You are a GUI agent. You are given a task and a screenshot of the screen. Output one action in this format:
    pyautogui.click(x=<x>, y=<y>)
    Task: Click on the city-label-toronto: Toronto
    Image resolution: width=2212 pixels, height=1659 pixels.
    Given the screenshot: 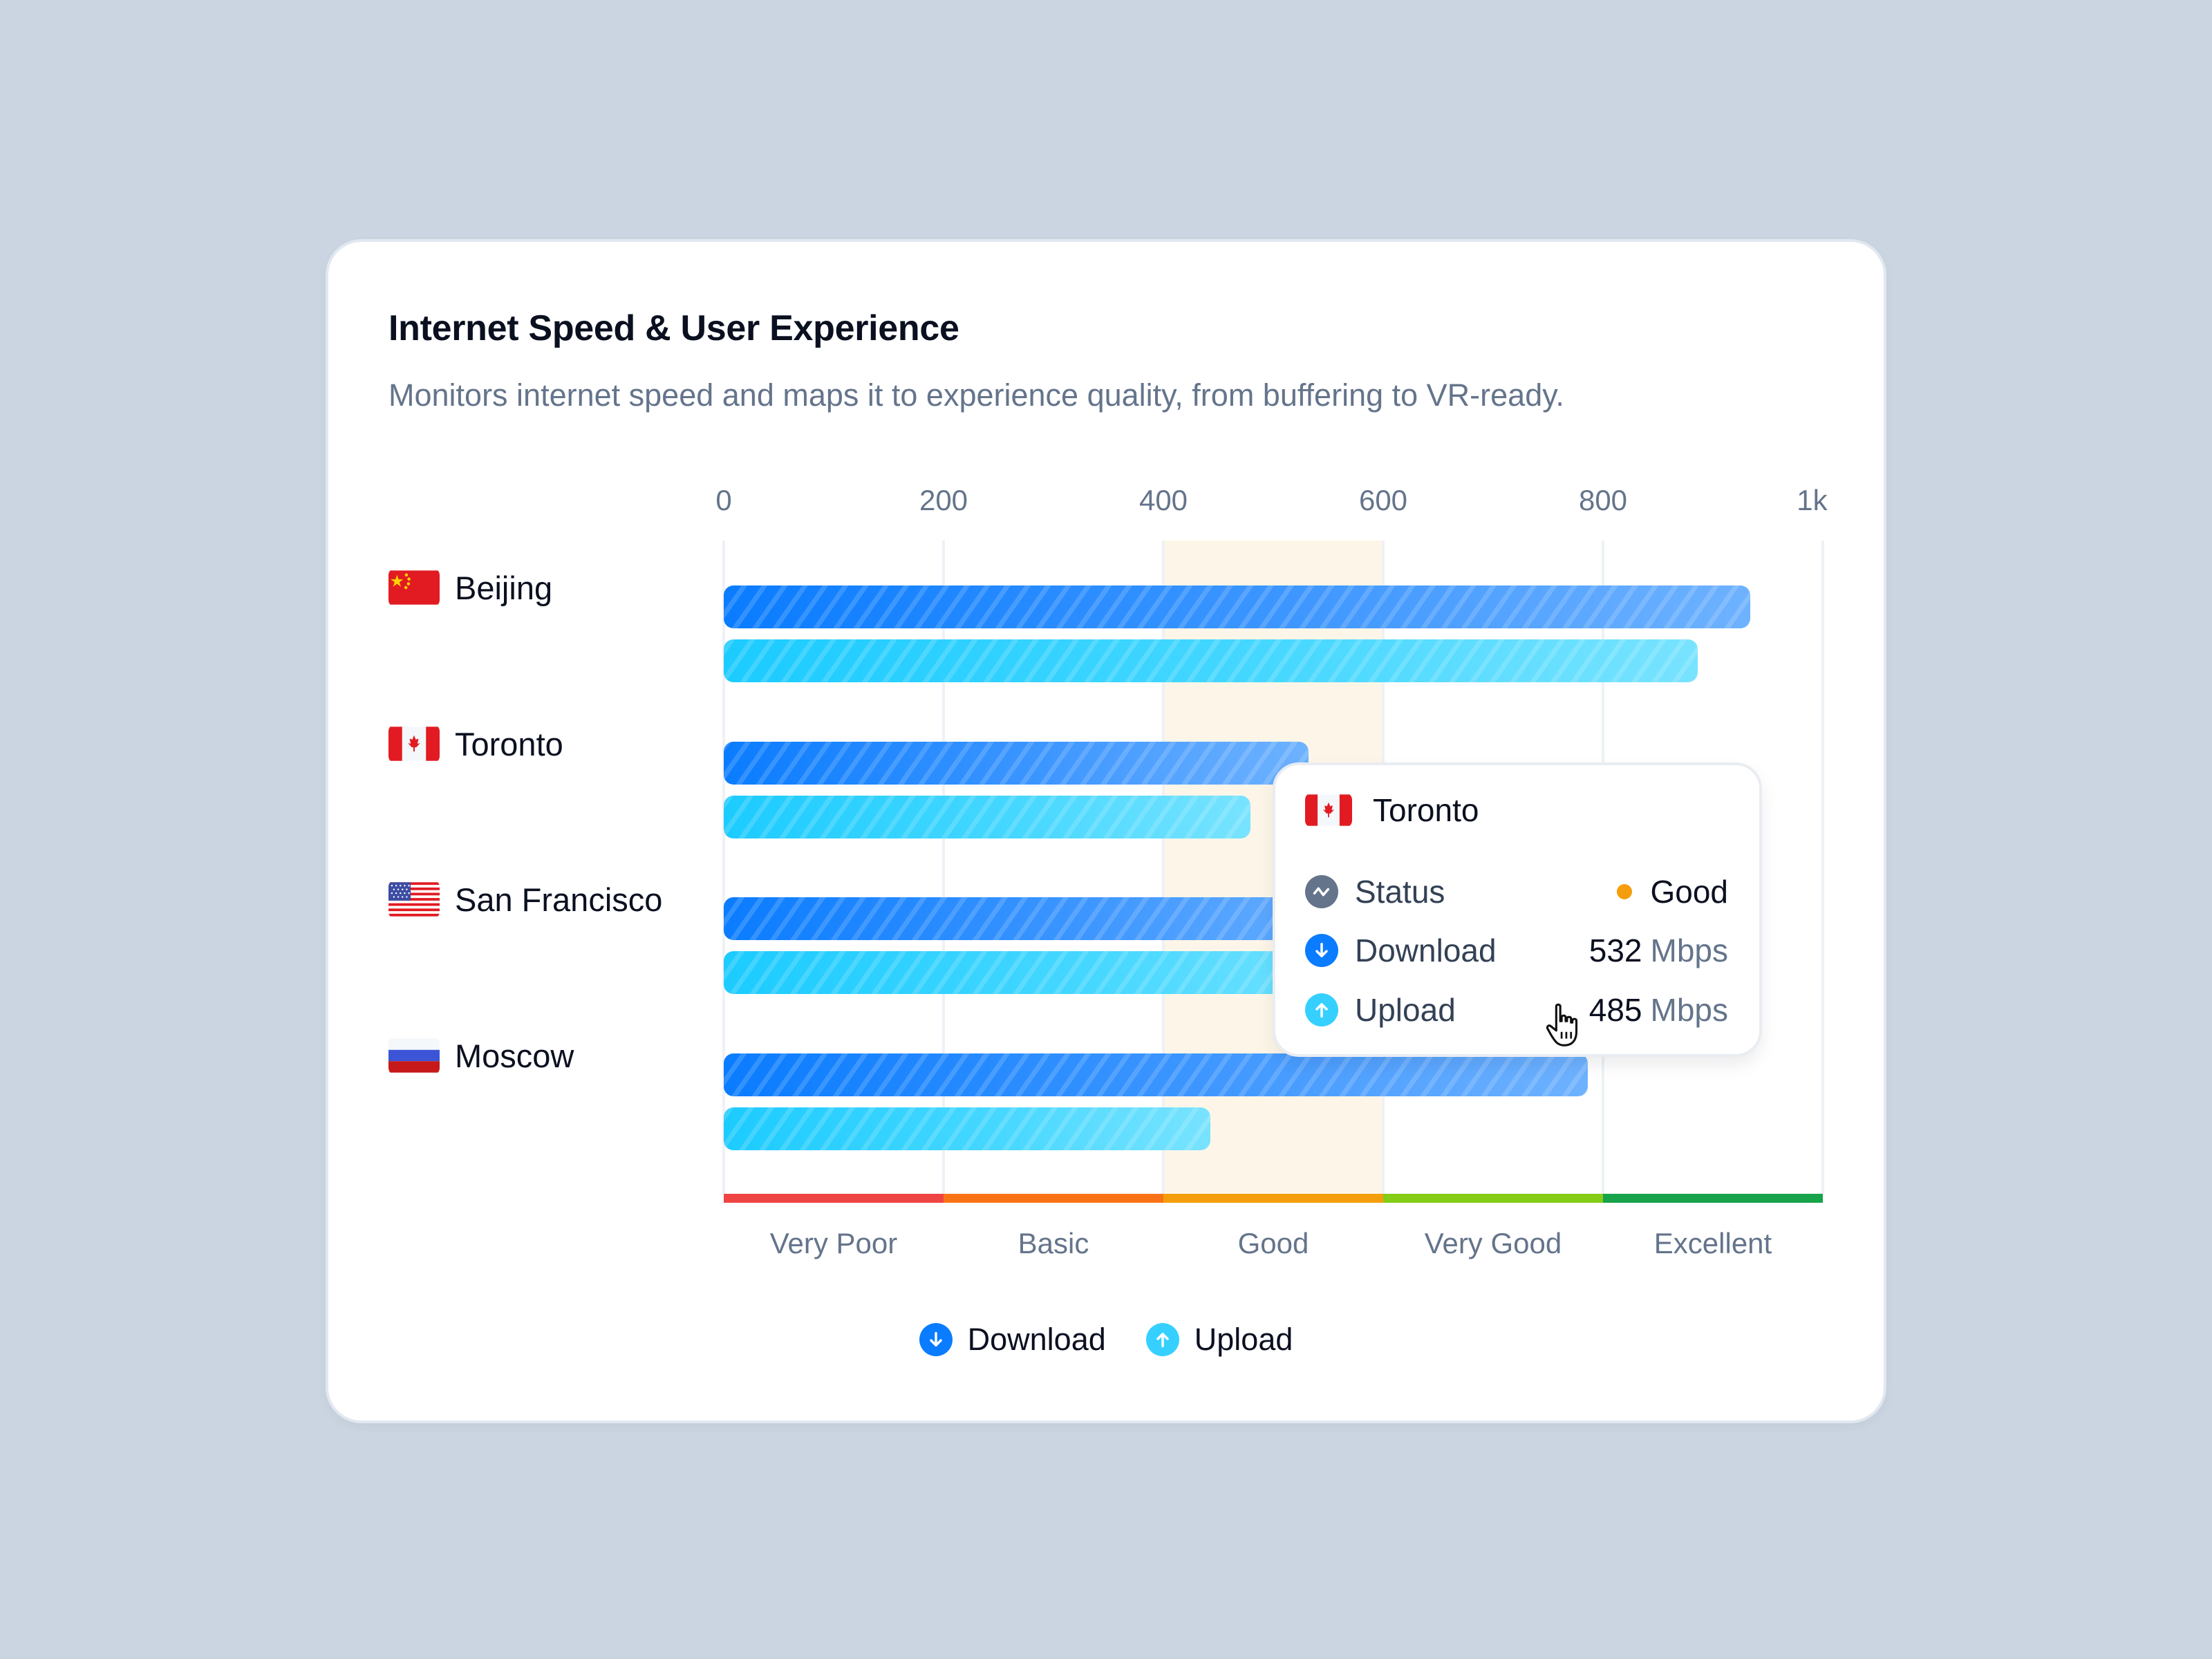 What is the action you would take?
    pyautogui.click(x=475, y=744)
    